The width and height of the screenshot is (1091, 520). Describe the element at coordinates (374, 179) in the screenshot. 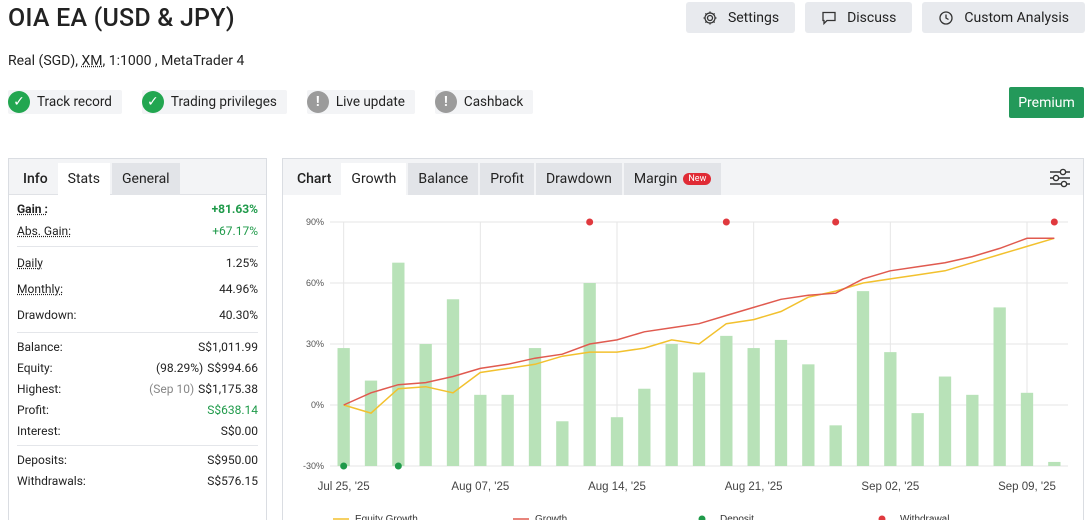

I see `tab-growth: Growth` at that location.